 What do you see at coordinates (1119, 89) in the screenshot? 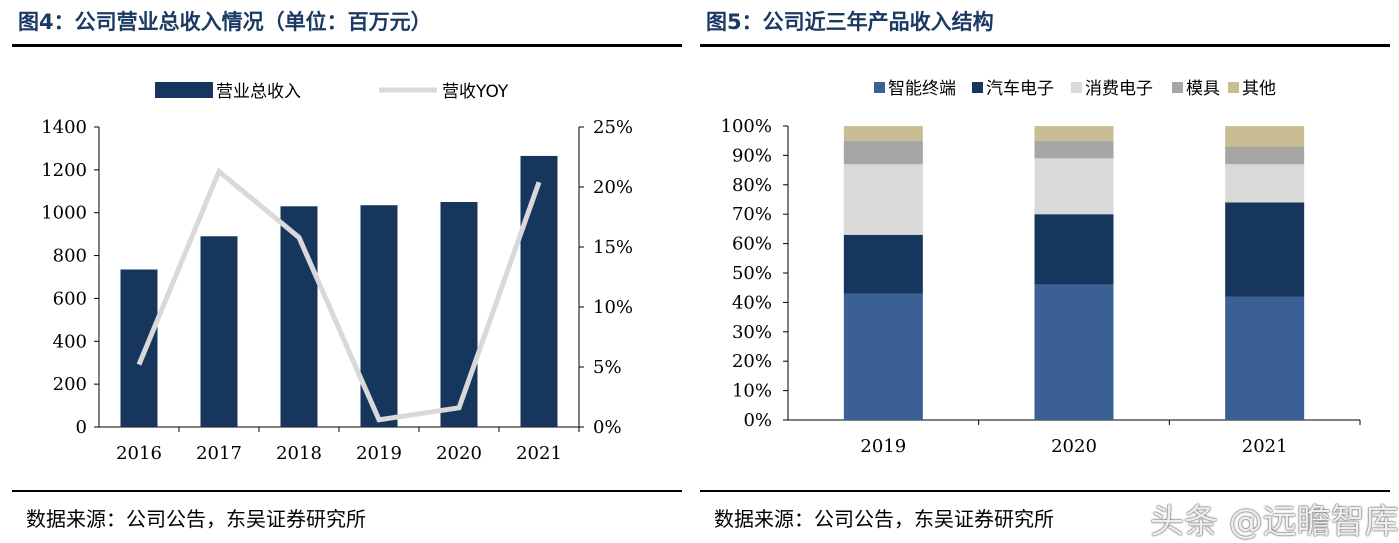
I see `legend-label-3: 消费电子` at bounding box center [1119, 89].